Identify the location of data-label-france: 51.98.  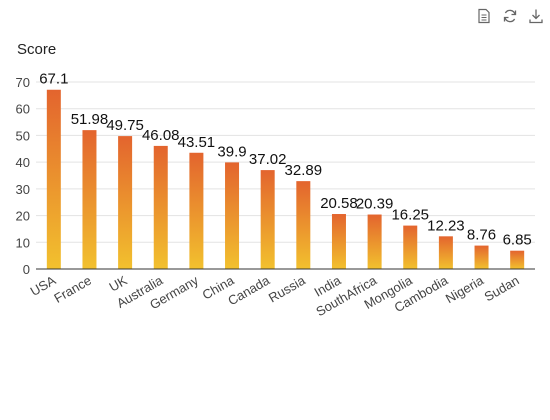
(90, 119).